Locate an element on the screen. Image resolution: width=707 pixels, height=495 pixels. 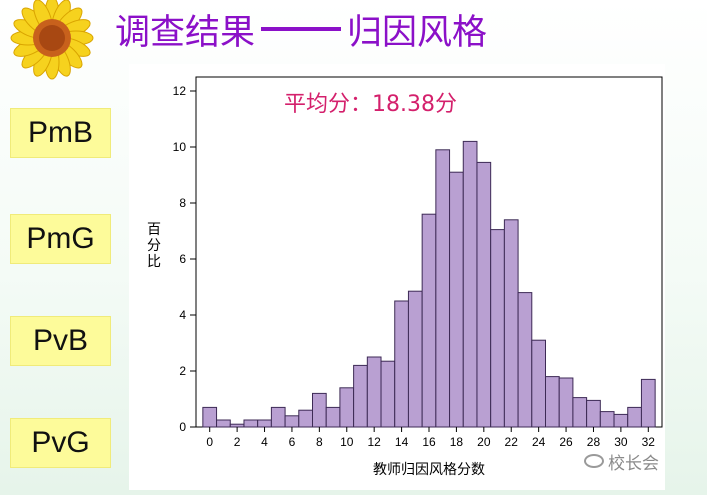
title-dash is located at coordinates (301, 29).